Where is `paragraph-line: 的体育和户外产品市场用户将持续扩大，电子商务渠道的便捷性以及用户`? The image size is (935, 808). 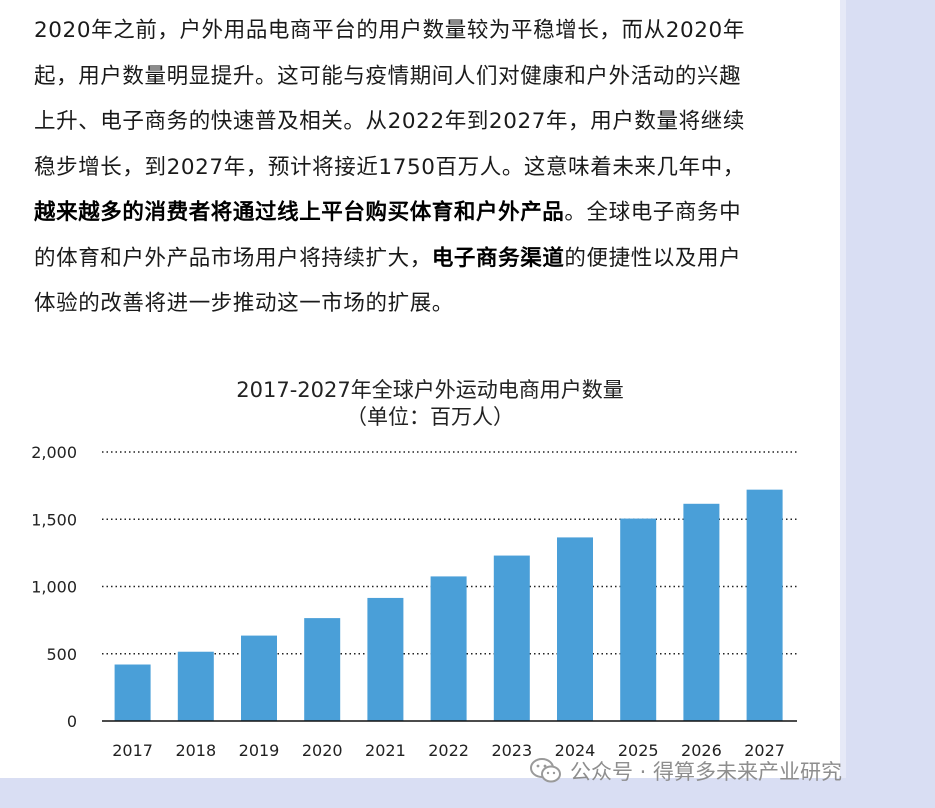
paragraph-line: 的体育和户外产品市场用户将持续扩大，电子商务渠道的便捷性以及用户 is located at coordinates (429, 259).